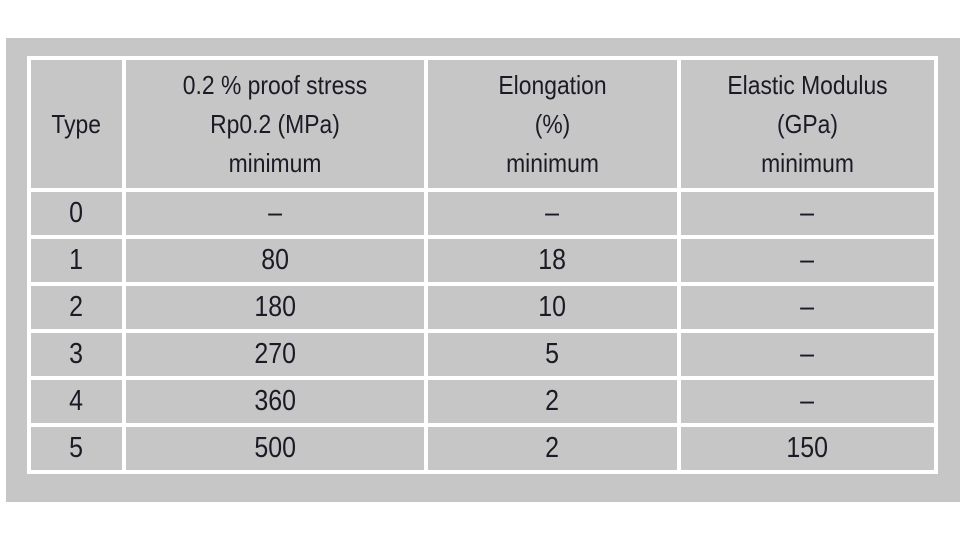 The width and height of the screenshot is (960, 540). Describe the element at coordinates (275, 162) in the screenshot. I see `header-proof-stress-line3: minimum` at that location.